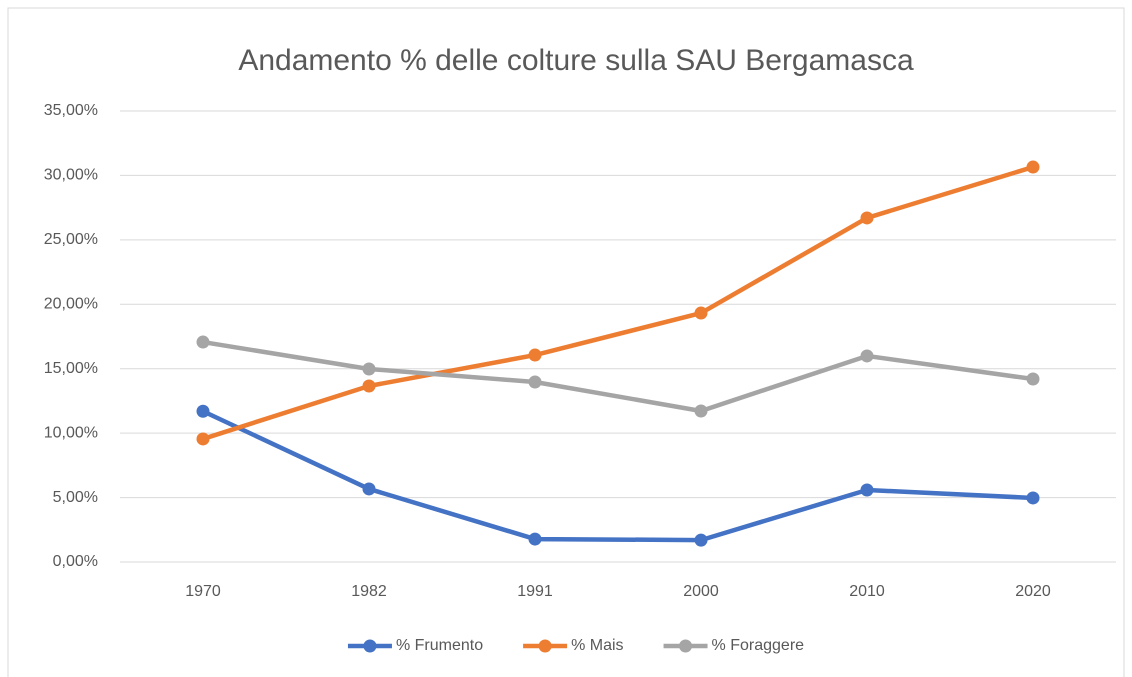 The height and width of the screenshot is (677, 1132). I want to click on legend-label: % Frumento, so click(439, 645).